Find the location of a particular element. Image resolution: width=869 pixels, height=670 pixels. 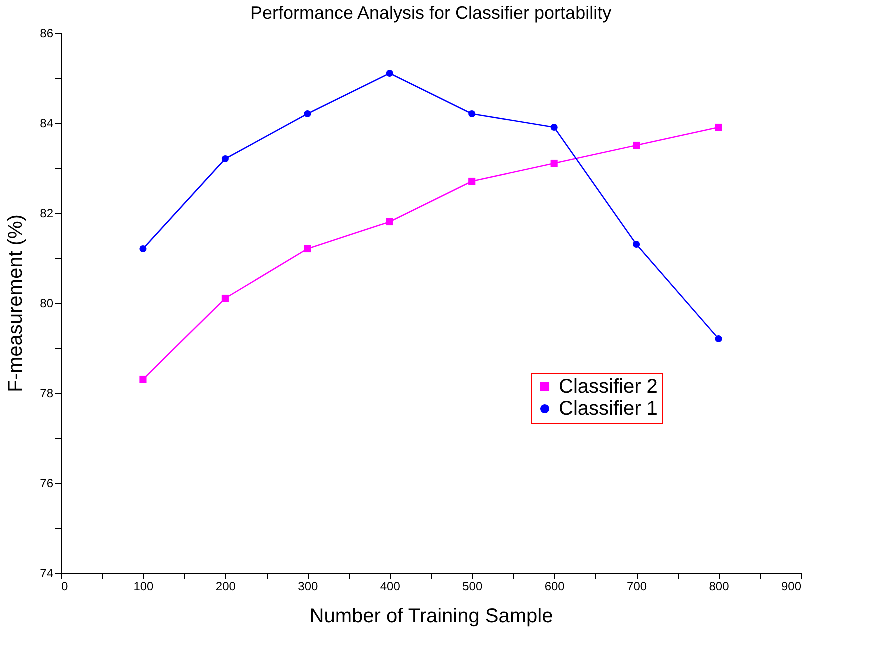

x-tick-label: 500 is located at coordinates (472, 587).